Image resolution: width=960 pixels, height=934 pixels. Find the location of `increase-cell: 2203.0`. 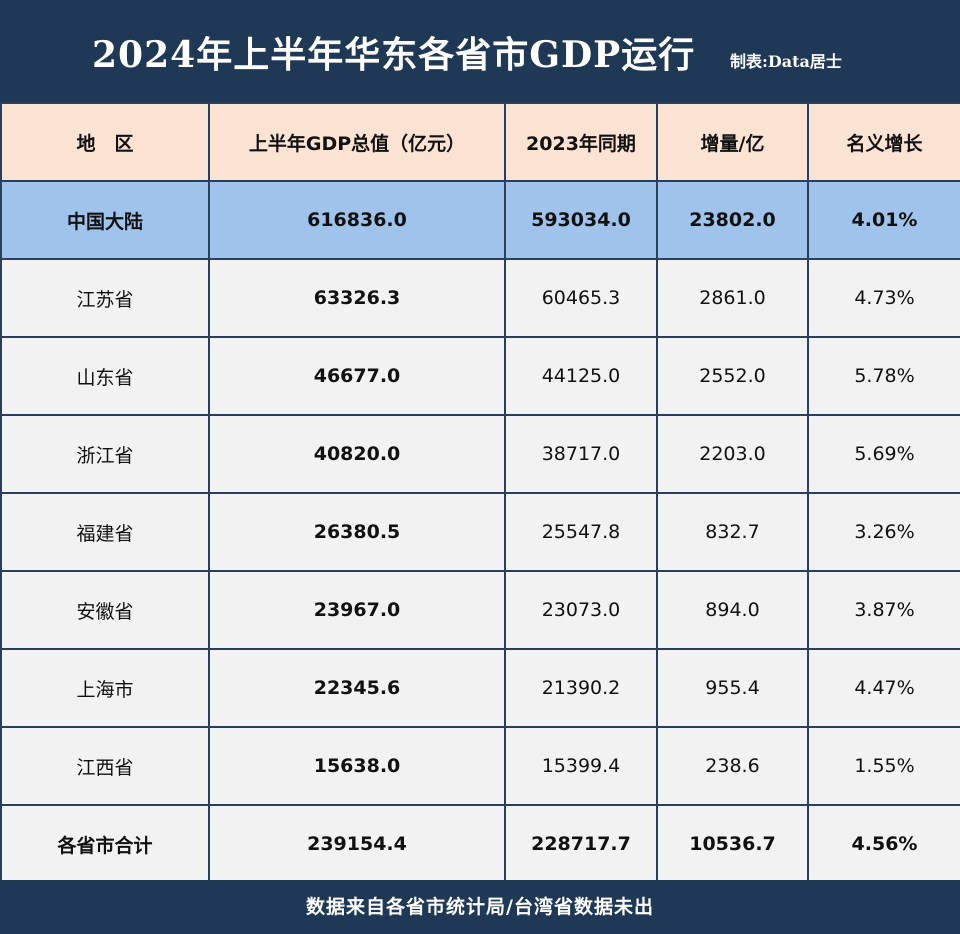

increase-cell: 2203.0 is located at coordinates (732, 454).